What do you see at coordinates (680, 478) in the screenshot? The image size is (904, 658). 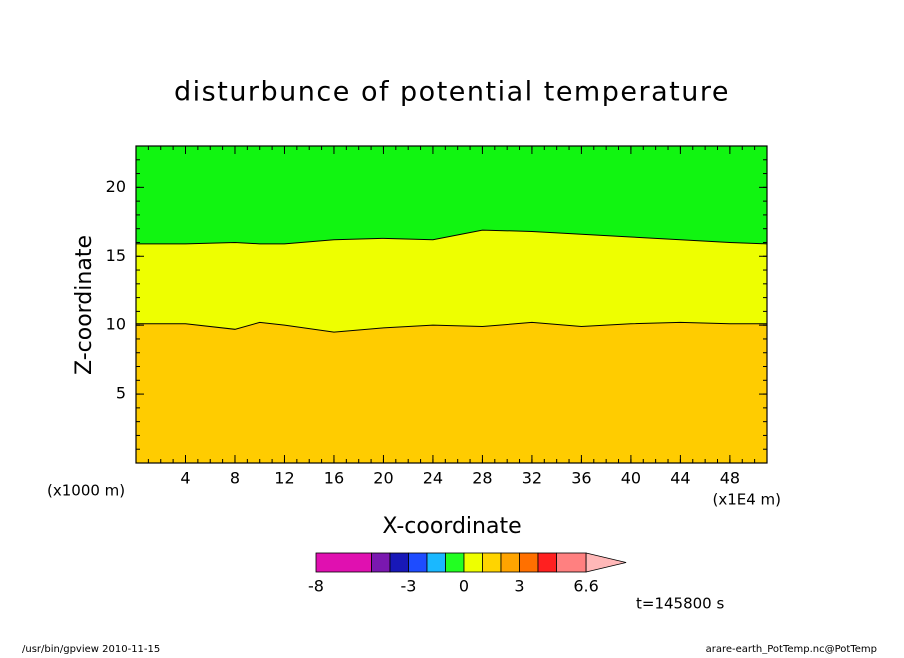 I see `x-tick-label: 44` at bounding box center [680, 478].